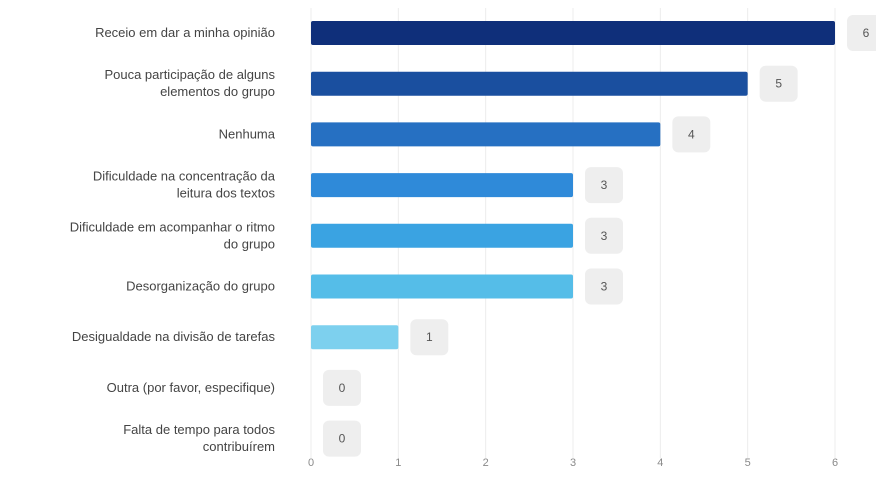  I want to click on category-label: Pouca participação de alguns, so click(189, 74).